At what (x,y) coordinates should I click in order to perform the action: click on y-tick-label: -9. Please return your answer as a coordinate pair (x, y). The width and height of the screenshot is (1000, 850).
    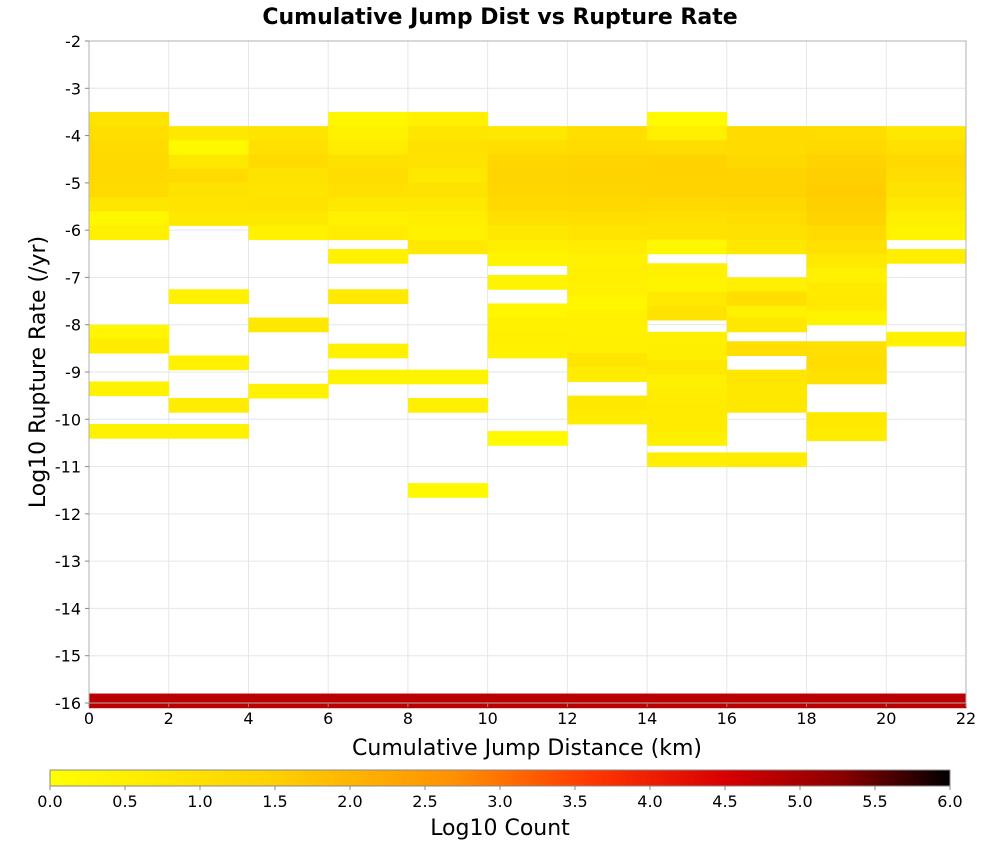
    Looking at the image, I should click on (73, 372).